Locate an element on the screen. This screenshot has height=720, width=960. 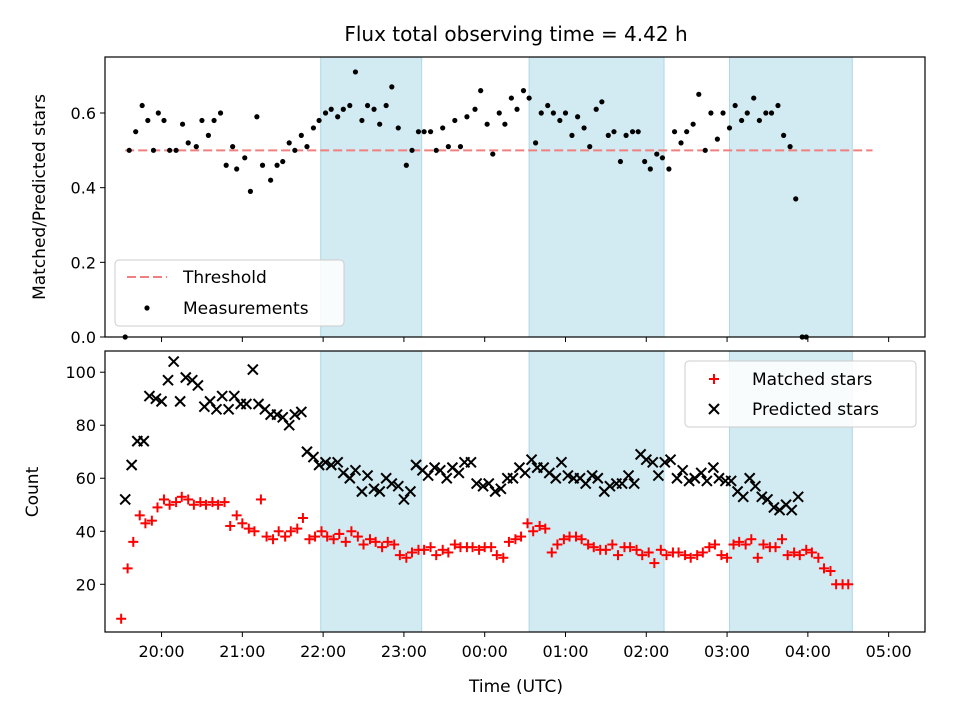
bottom-y-tick-label: 40 is located at coordinates (86, 531).